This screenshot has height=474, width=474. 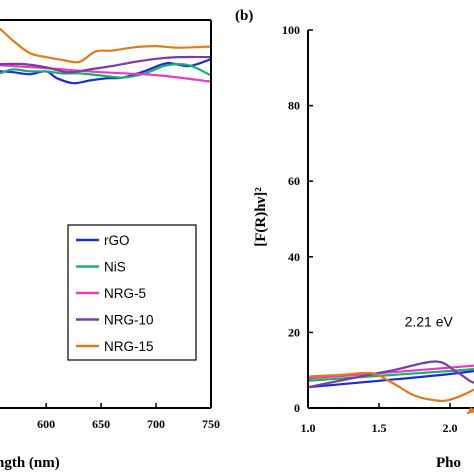 What do you see at coordinates (117, 240) in the screenshot?
I see `legend-label-rgo: rGO` at bounding box center [117, 240].